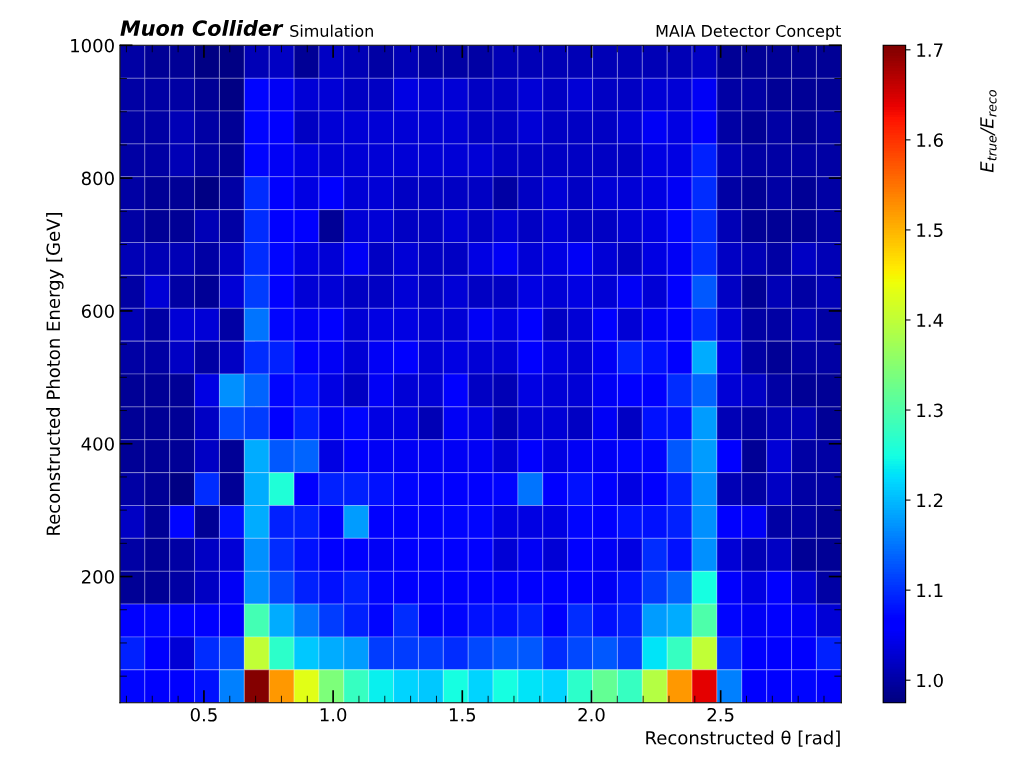 This screenshot has width=1021, height=768. What do you see at coordinates (591, 714) in the screenshot?
I see `x-tick-label: 2.0` at bounding box center [591, 714].